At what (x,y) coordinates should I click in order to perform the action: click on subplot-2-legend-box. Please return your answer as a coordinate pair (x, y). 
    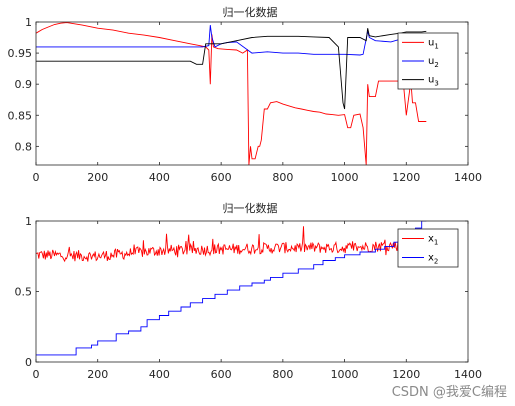
    Looking at the image, I should click on (428, 248).